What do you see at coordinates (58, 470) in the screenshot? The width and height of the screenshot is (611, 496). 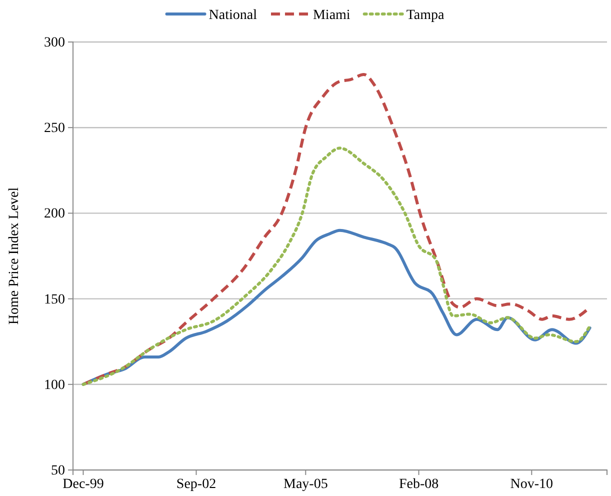 I see `y-tick-label: 50` at bounding box center [58, 470].